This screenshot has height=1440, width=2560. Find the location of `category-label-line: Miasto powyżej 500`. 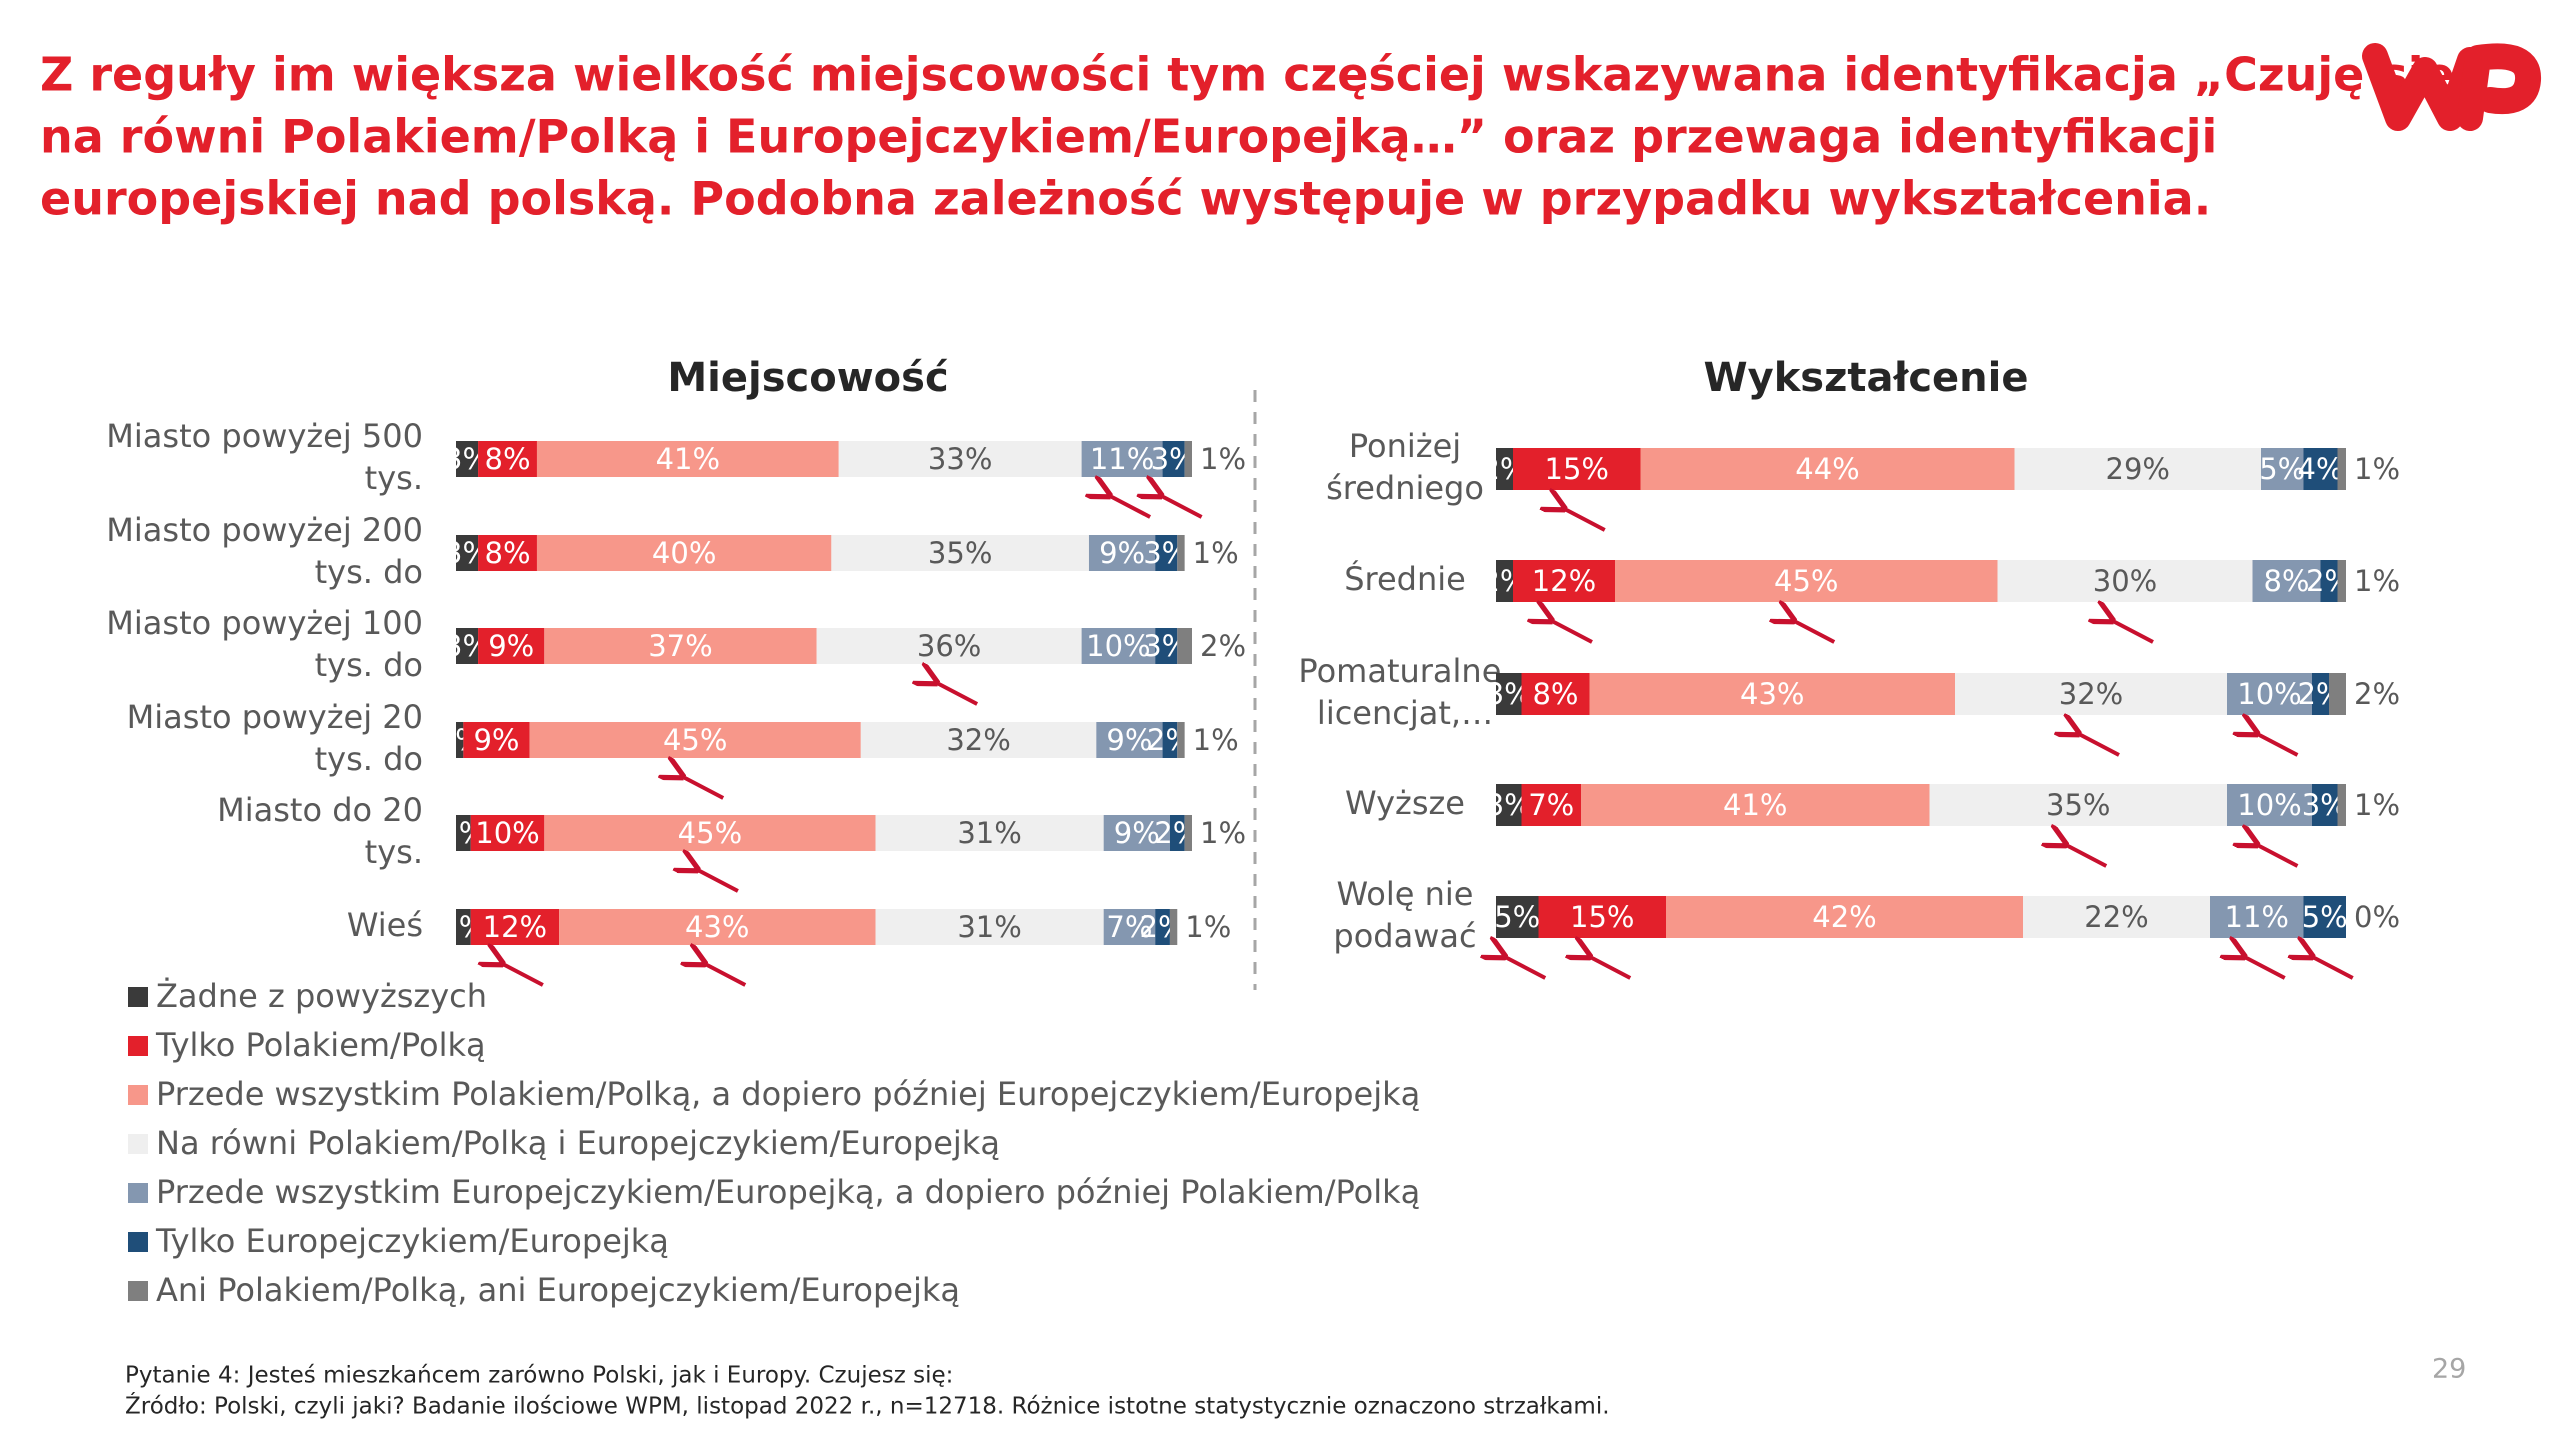

category-label-line: Miasto powyżej 500 is located at coordinates (264, 436).